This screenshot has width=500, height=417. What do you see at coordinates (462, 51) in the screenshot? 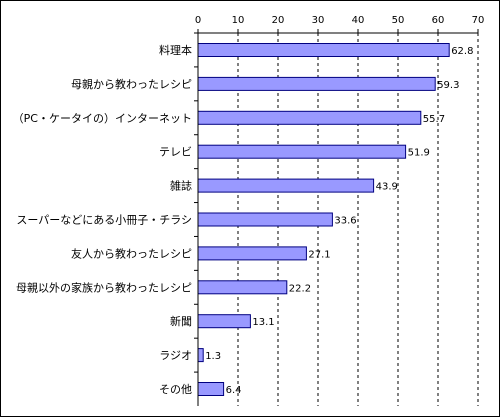
I see `value-label: 62.8` at bounding box center [462, 51].